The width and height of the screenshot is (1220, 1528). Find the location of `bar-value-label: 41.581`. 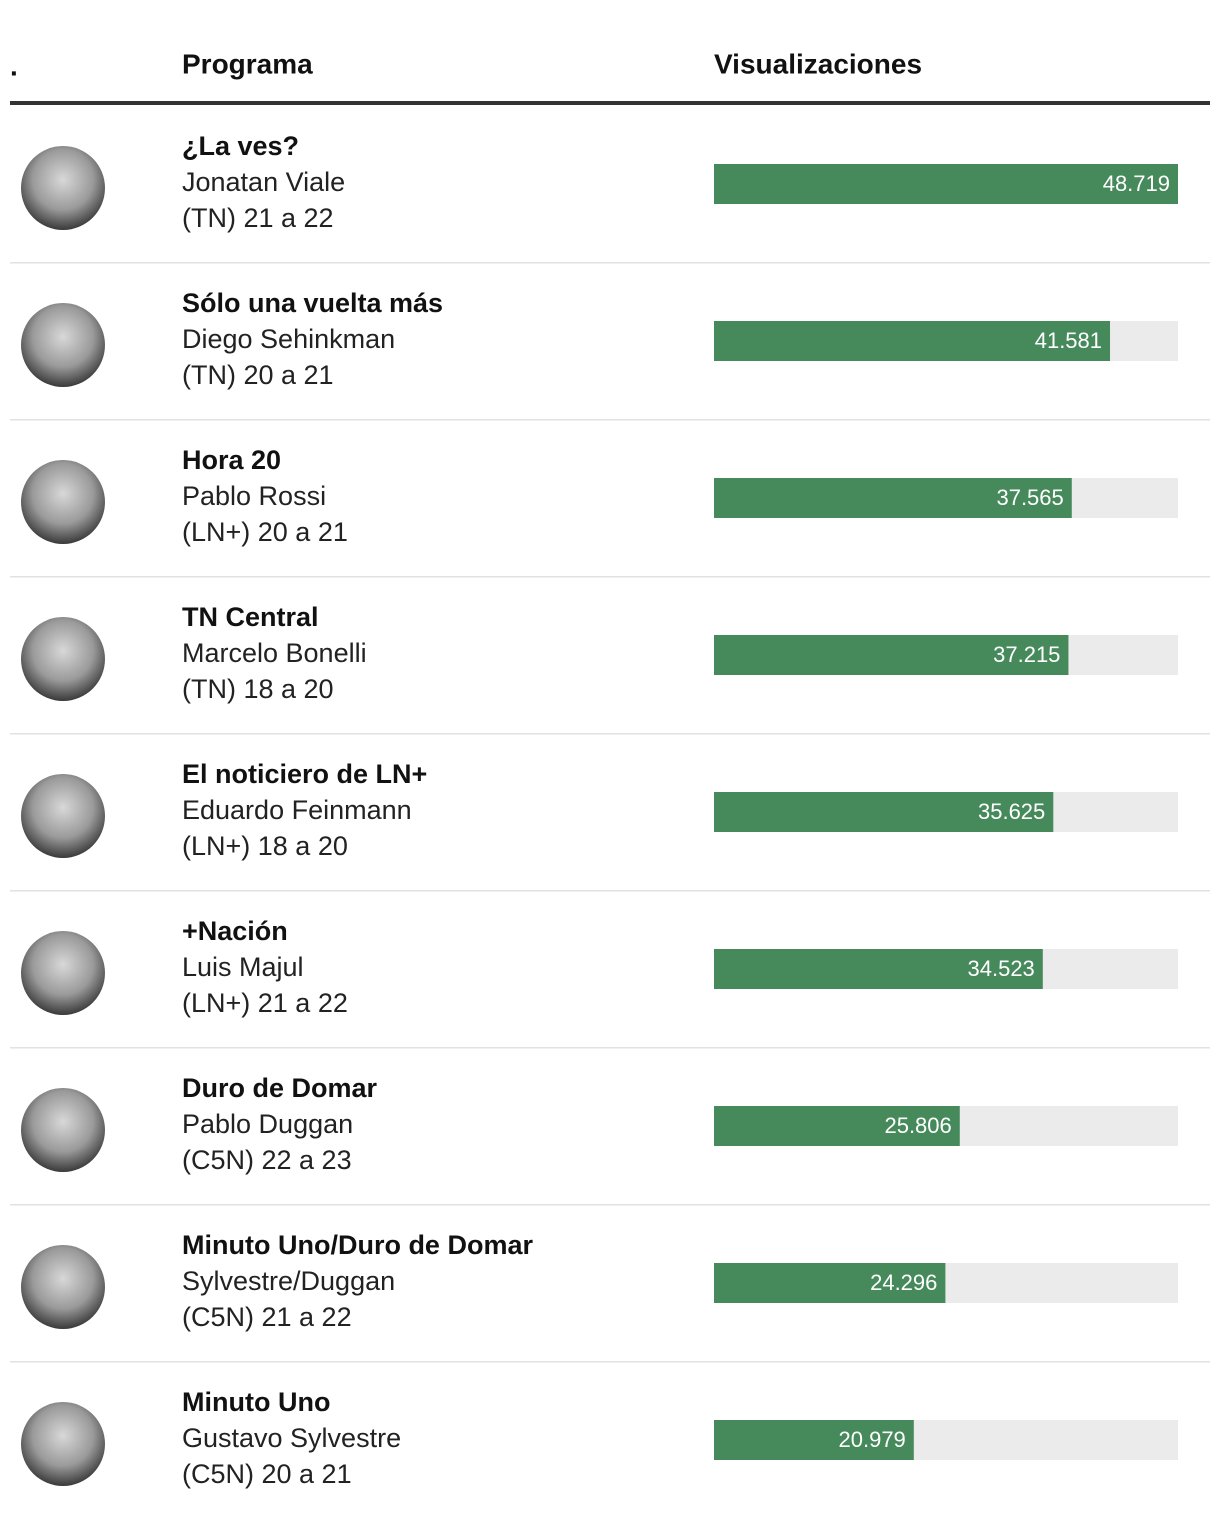

bar-value-label: 41.581 is located at coordinates (1068, 340).